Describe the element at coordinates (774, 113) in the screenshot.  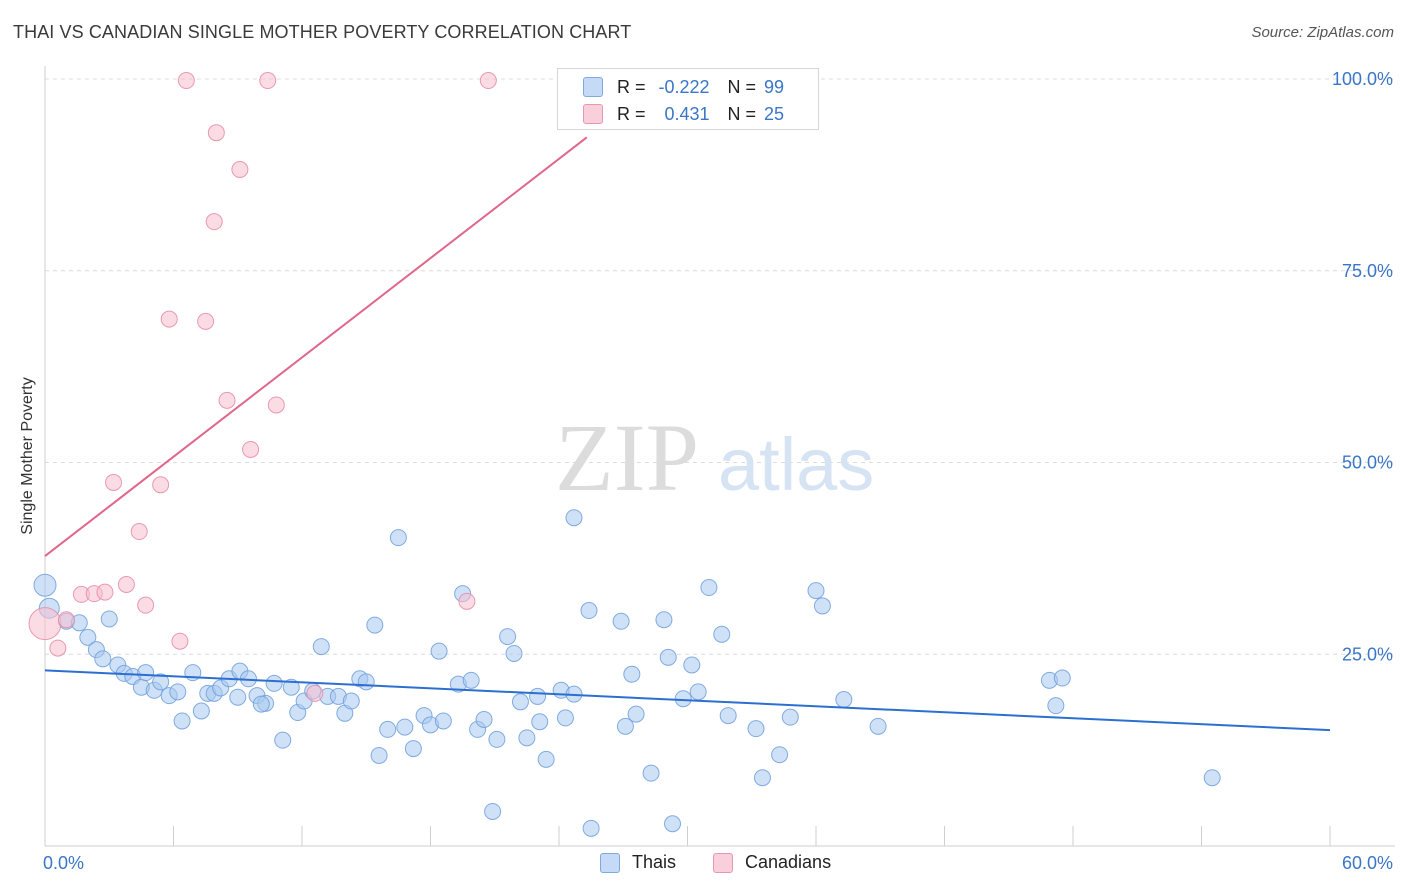
I see `n-value: 25` at that location.